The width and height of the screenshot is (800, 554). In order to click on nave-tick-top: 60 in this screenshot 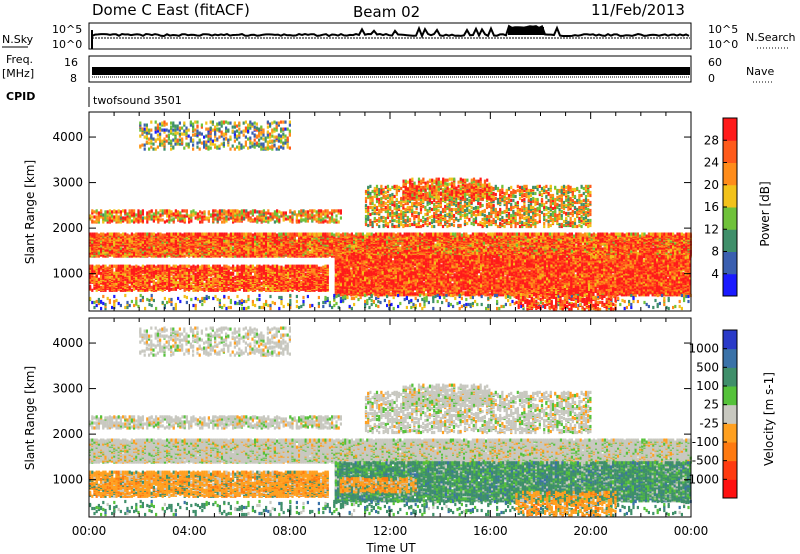, I will do `click(715, 62)`.